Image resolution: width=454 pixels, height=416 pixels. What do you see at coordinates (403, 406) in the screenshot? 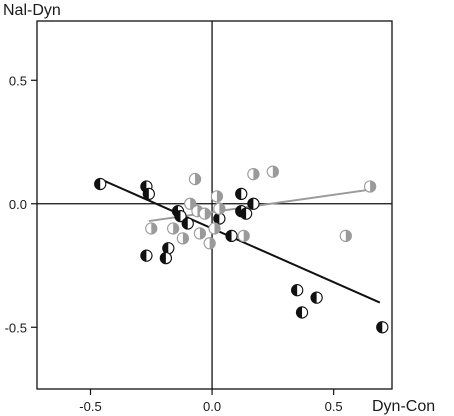
I see `x-axis-label: Dyn-Con` at bounding box center [403, 406].